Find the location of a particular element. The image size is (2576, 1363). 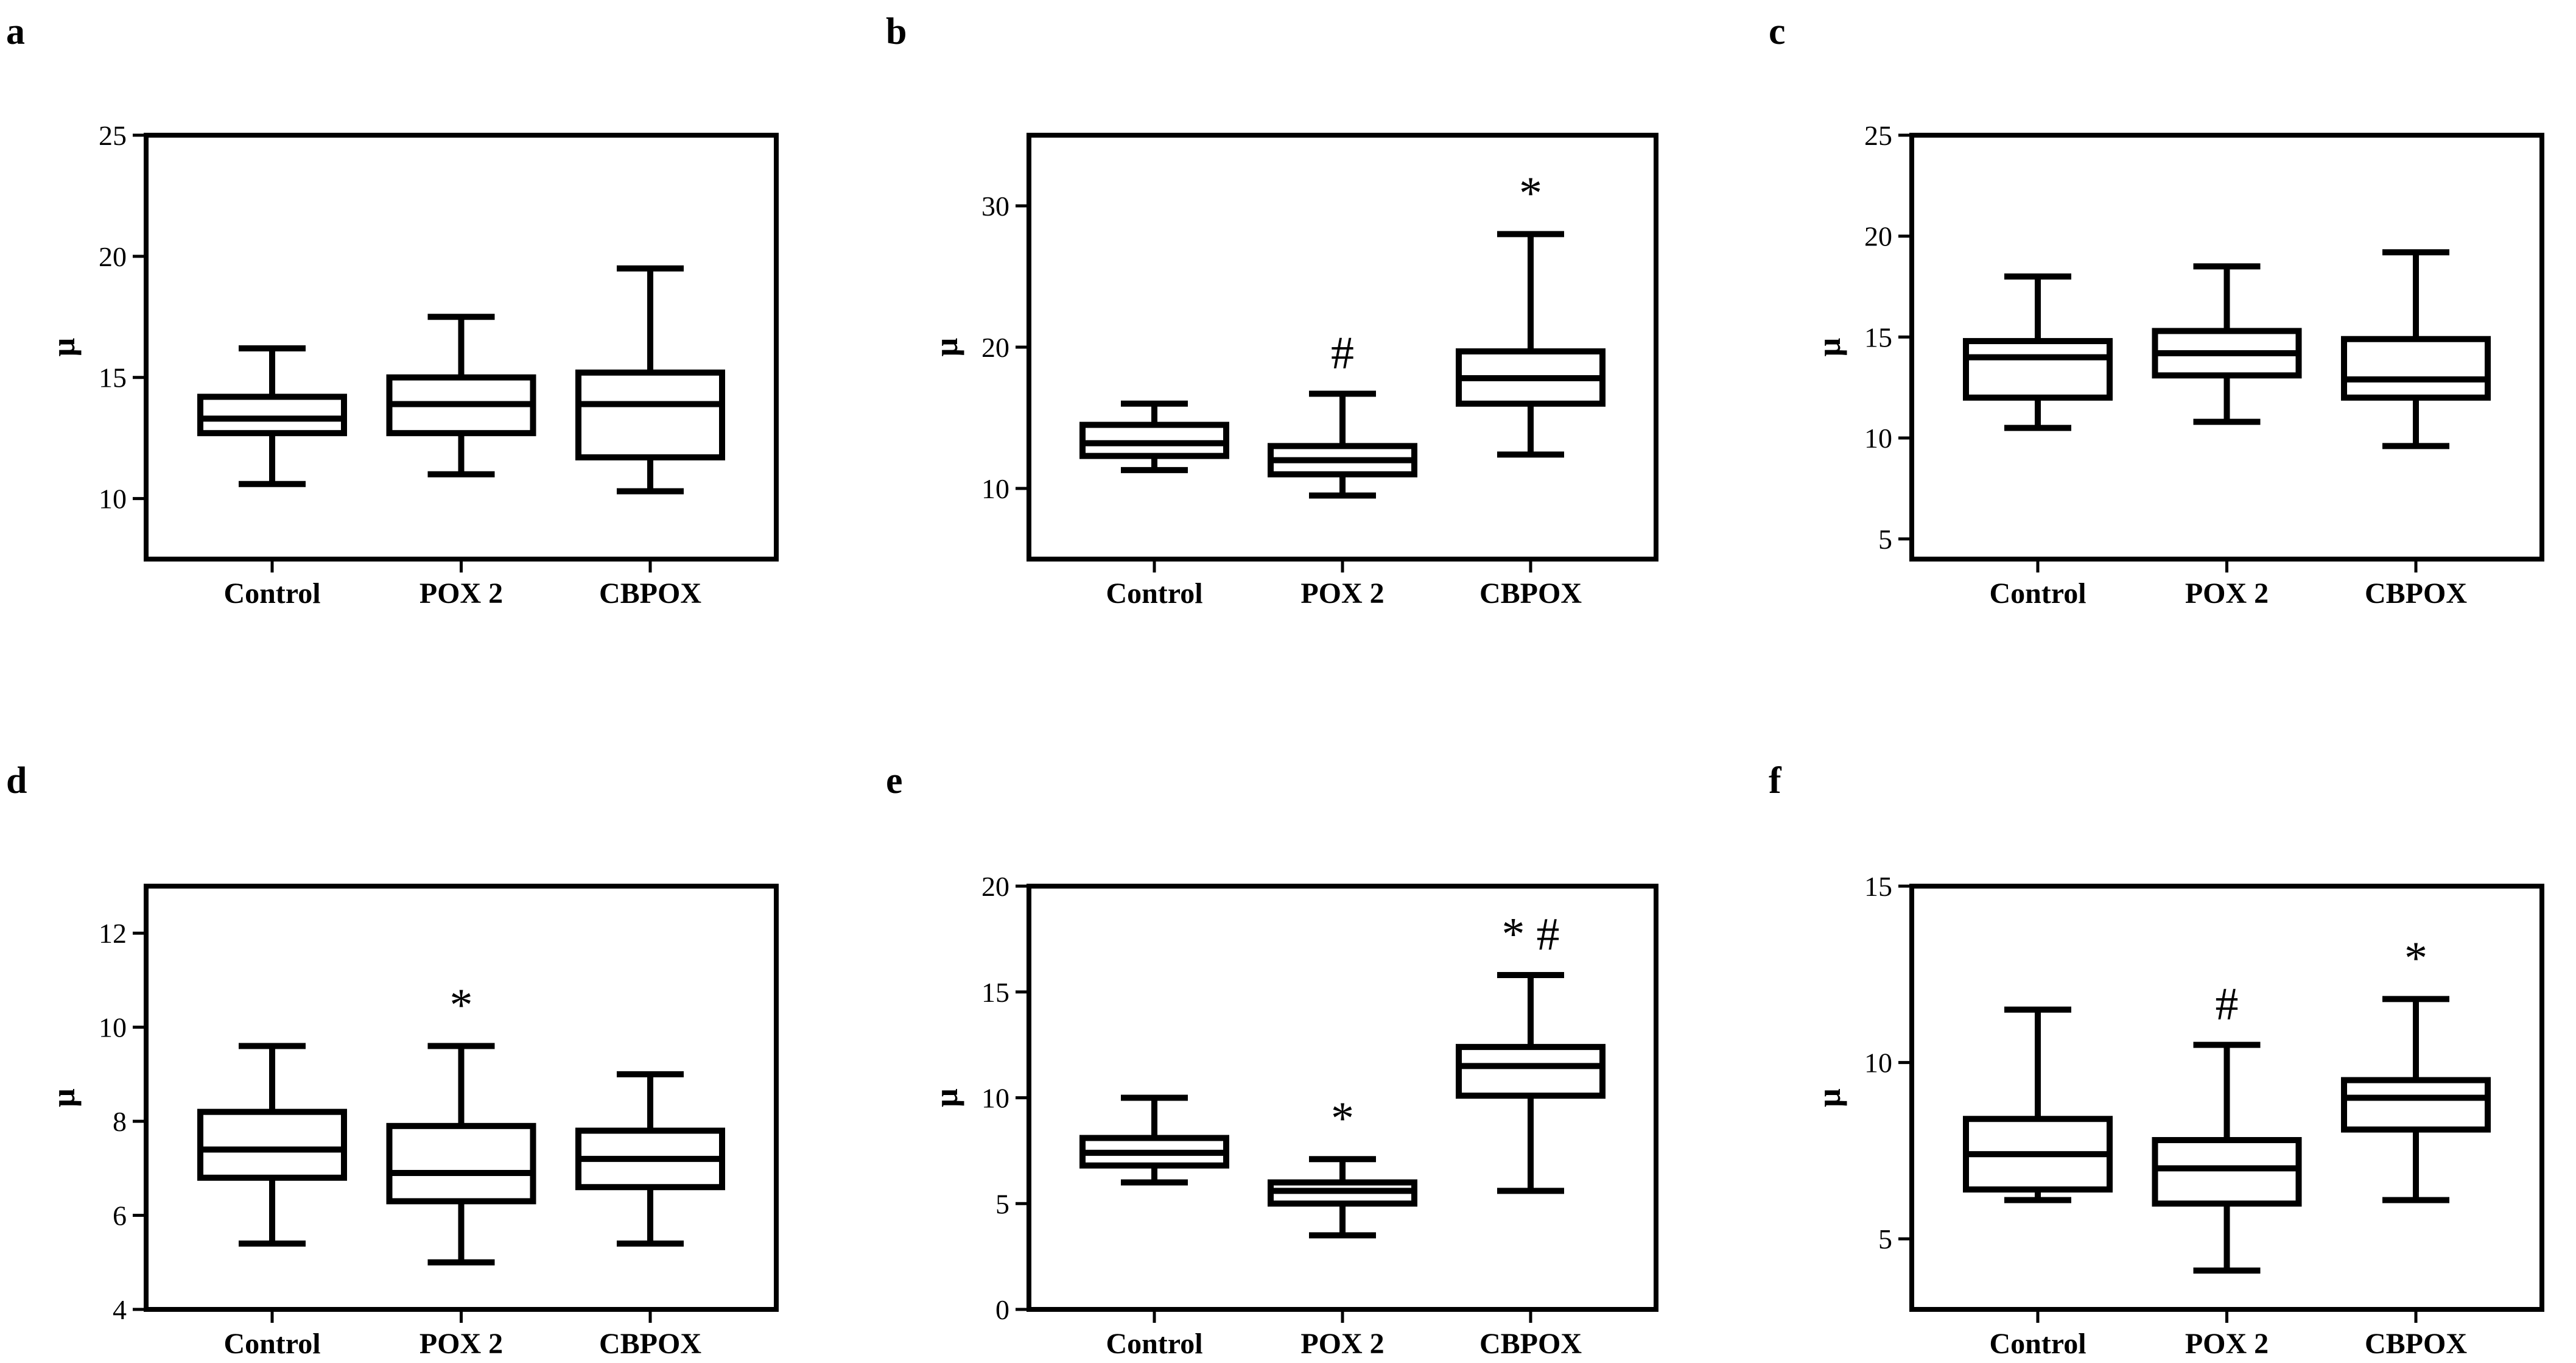

box-cbpox: * # is located at coordinates (1531, 1051).